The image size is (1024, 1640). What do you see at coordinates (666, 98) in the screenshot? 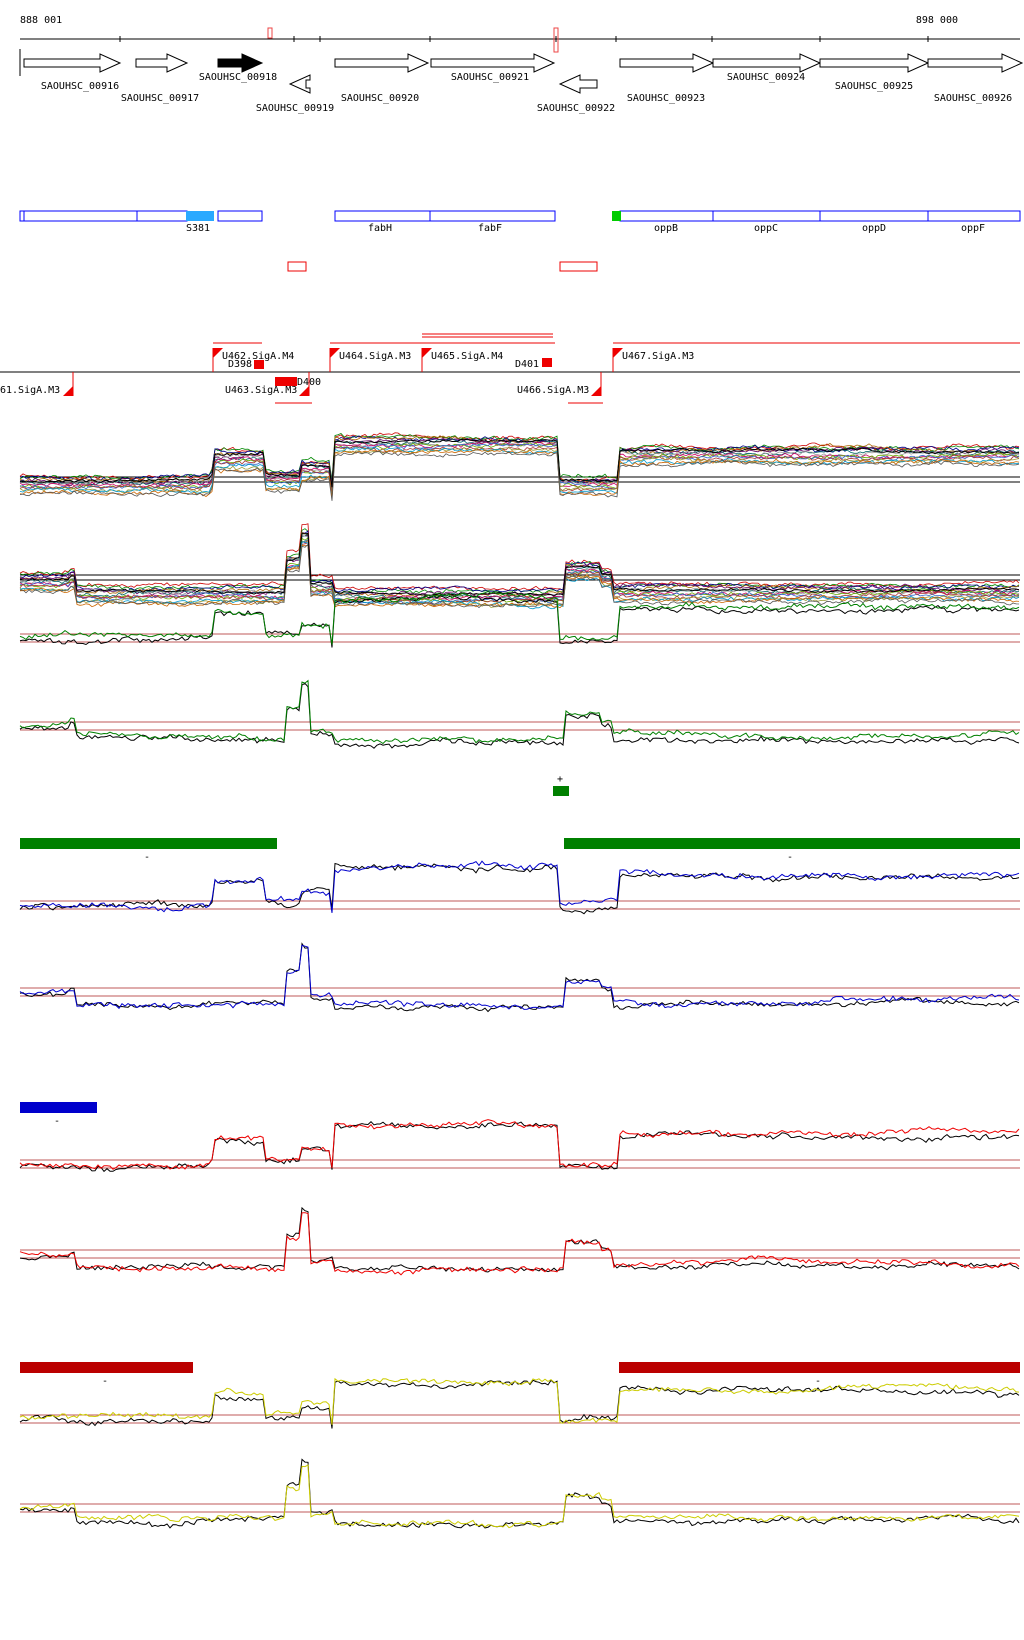
I see `gene-label: SAOUHSC_00923` at bounding box center [666, 98].